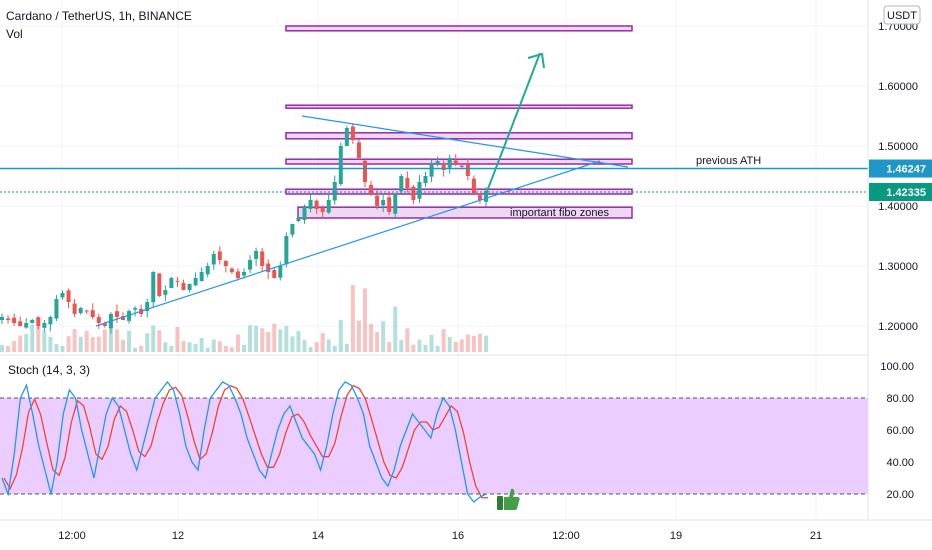 The image size is (932, 550). I want to click on time-tick-label: 12, so click(178, 536).